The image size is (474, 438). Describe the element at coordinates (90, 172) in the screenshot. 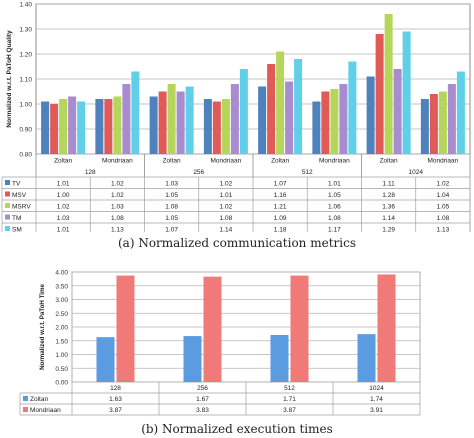

I see `x-group-label: 128` at that location.